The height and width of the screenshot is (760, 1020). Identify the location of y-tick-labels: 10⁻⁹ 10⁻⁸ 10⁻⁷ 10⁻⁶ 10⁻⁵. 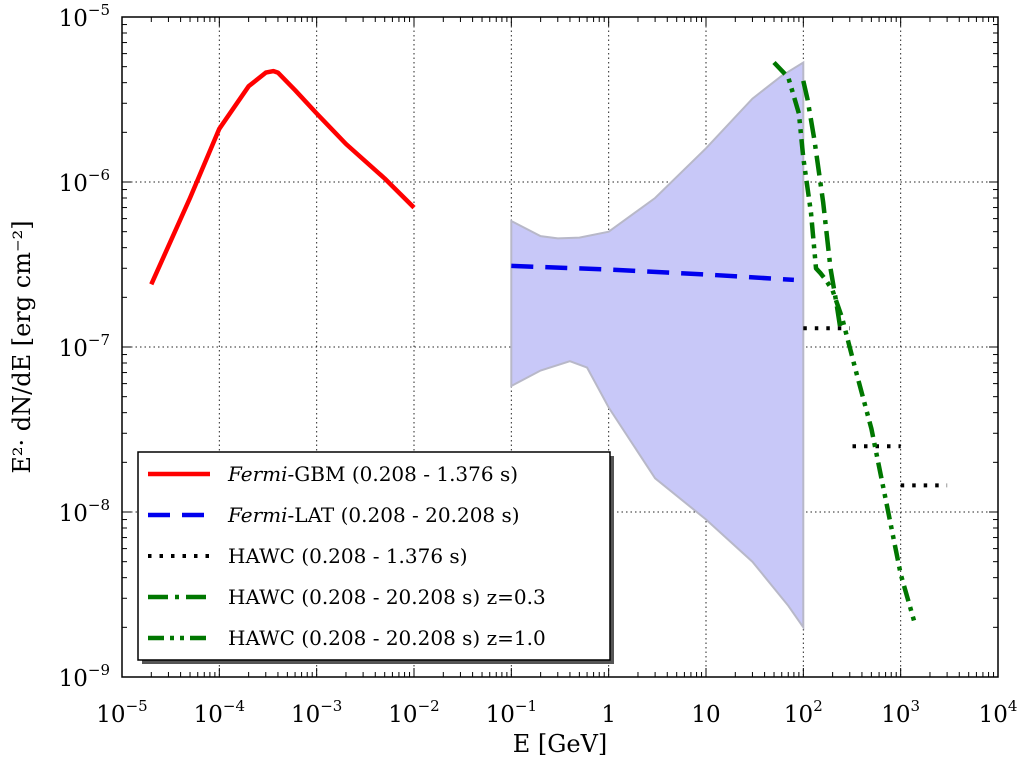
(84, 346).